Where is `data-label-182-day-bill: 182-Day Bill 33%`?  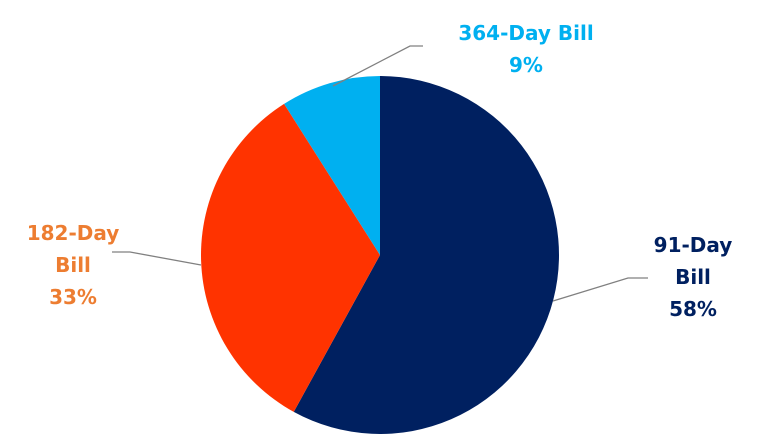
data-label-182-day-bill: 182-Day Bill 33% is located at coordinates (73, 265).